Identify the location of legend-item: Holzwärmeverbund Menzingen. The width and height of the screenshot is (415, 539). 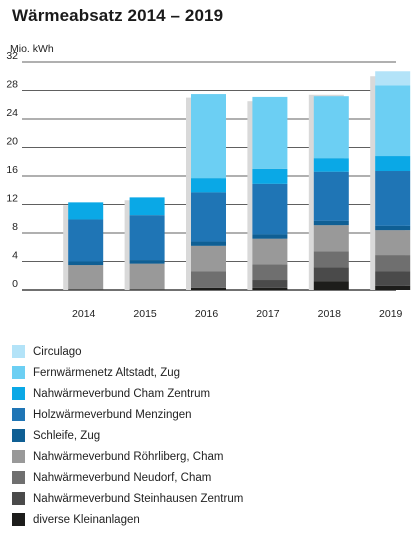
(127, 414).